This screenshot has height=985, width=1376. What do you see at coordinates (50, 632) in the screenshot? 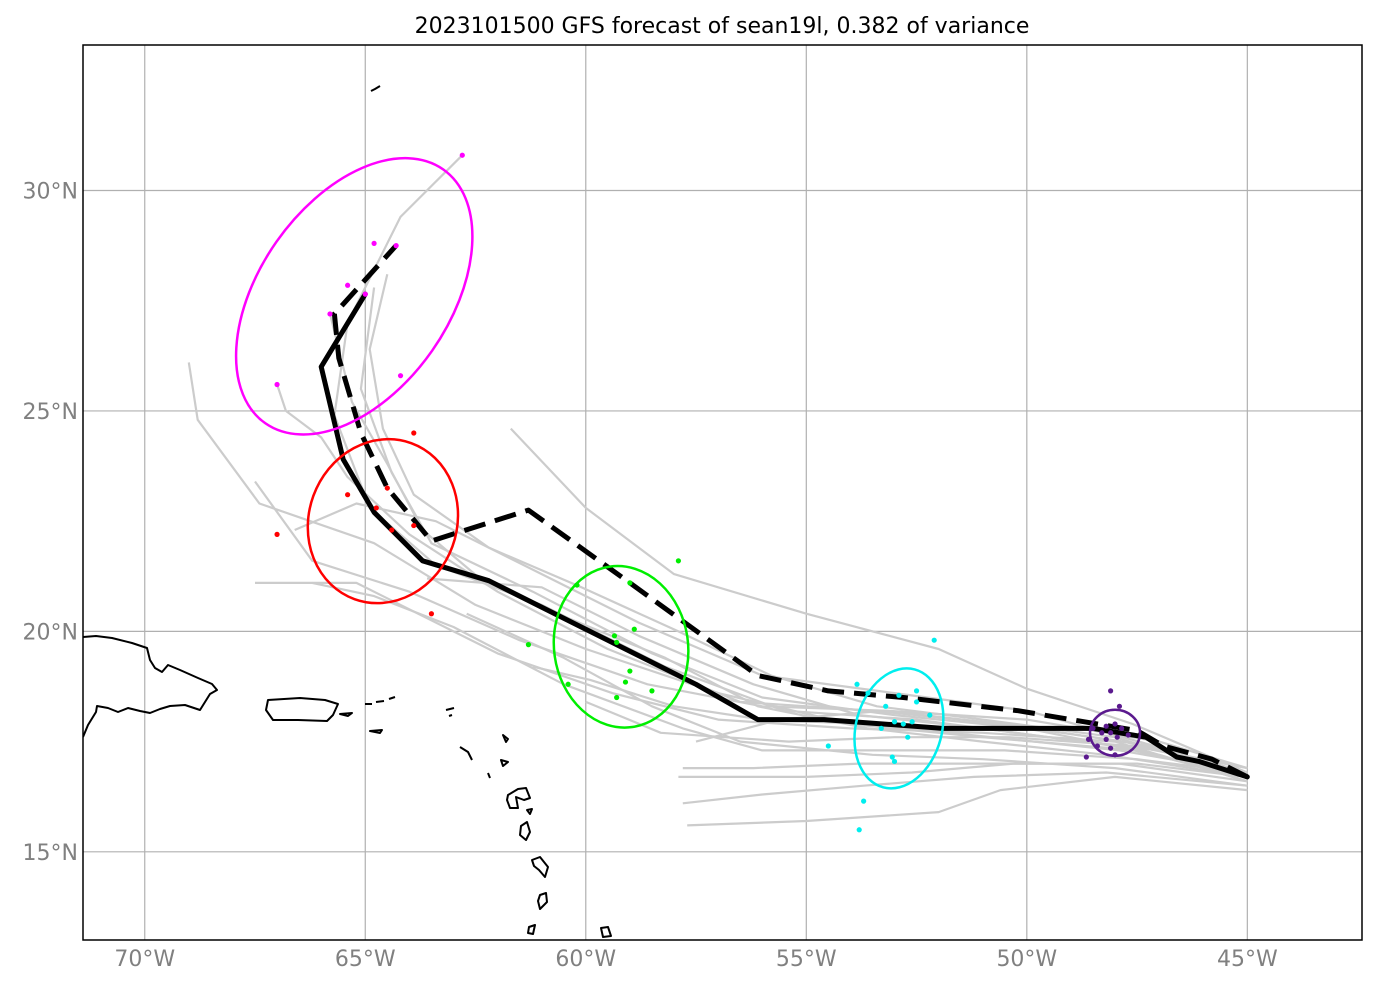
I see `y-tick-label: 20°N` at bounding box center [50, 632].